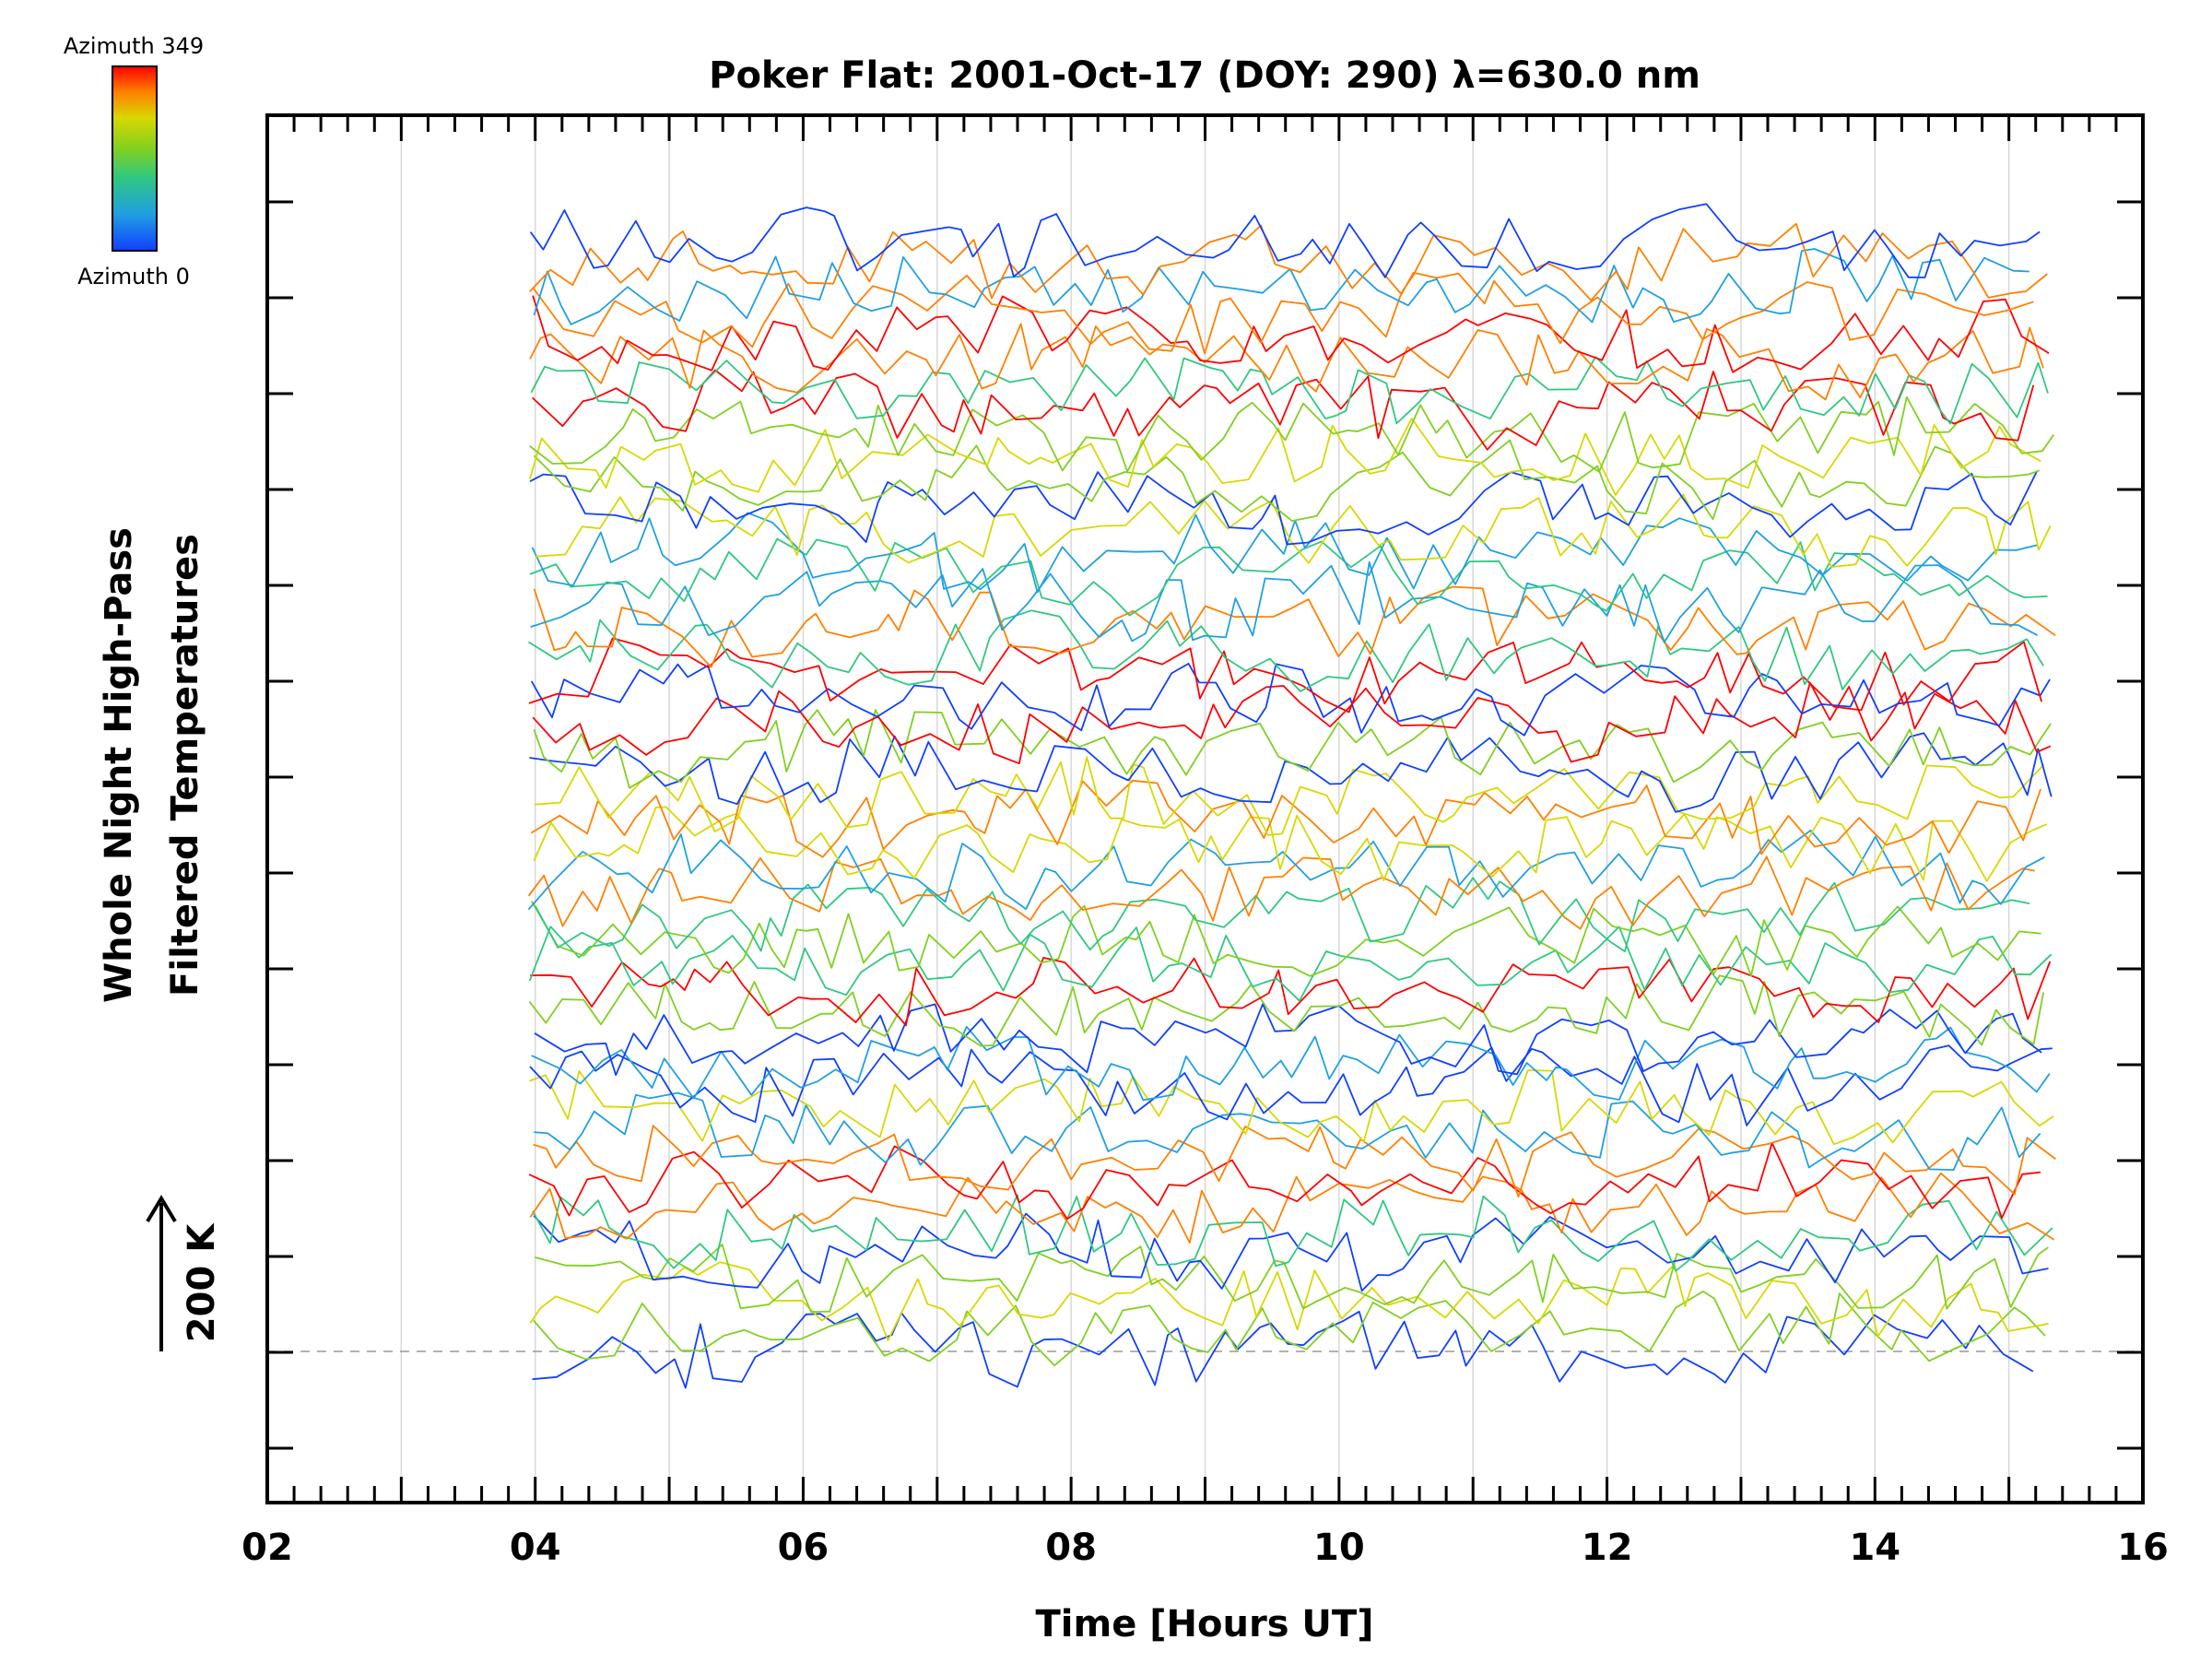  I want to click on x-tick-label: 16, so click(2143, 1548).